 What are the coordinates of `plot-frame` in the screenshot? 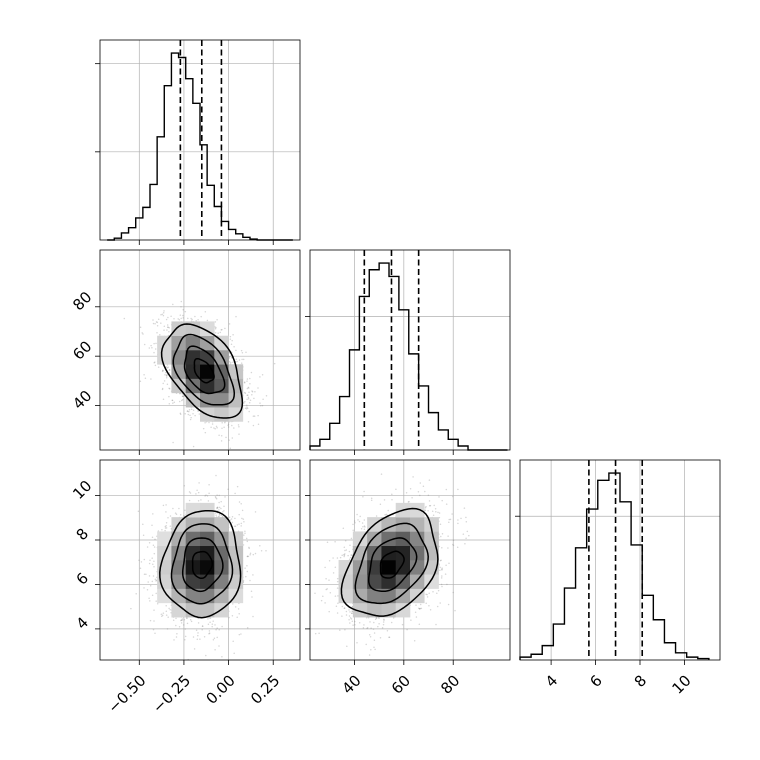 It's located at (410, 350).